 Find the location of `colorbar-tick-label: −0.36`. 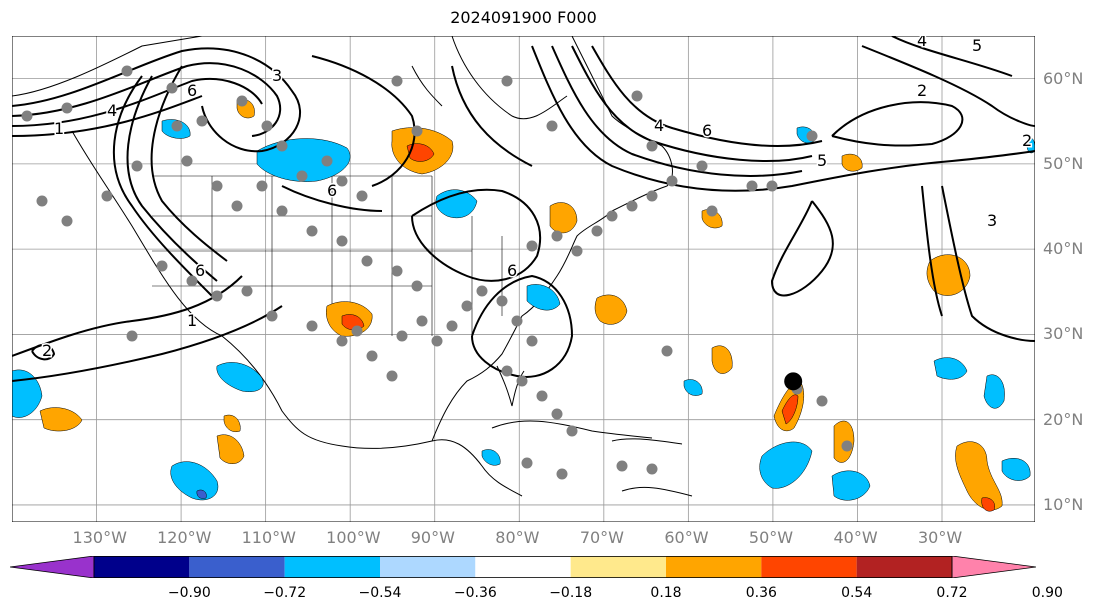

colorbar-tick-label: −0.36 is located at coordinates (475, 593).